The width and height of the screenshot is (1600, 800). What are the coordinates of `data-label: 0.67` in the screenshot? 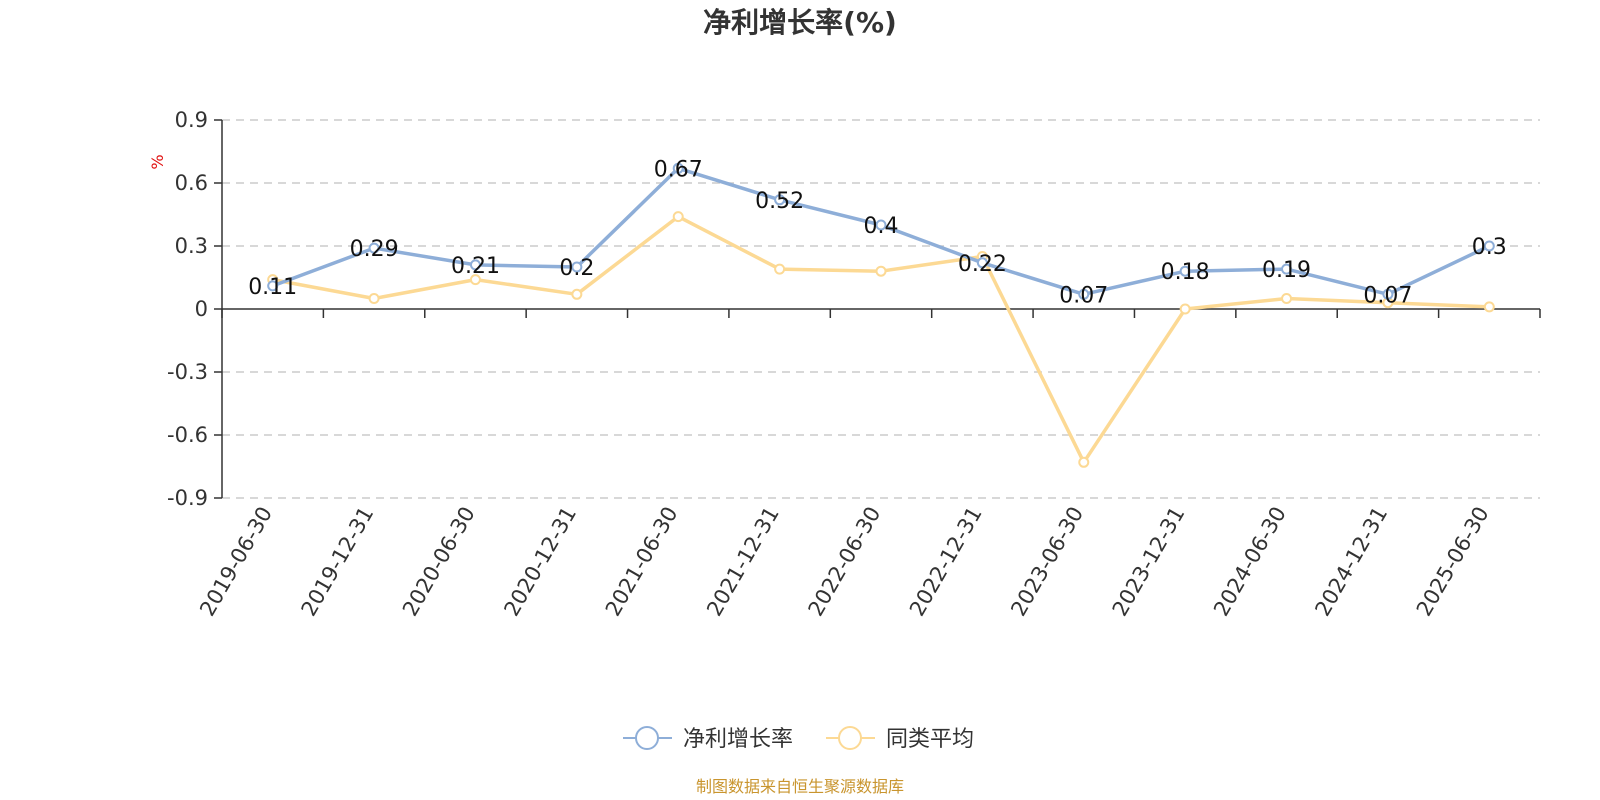 It's located at (678, 169).